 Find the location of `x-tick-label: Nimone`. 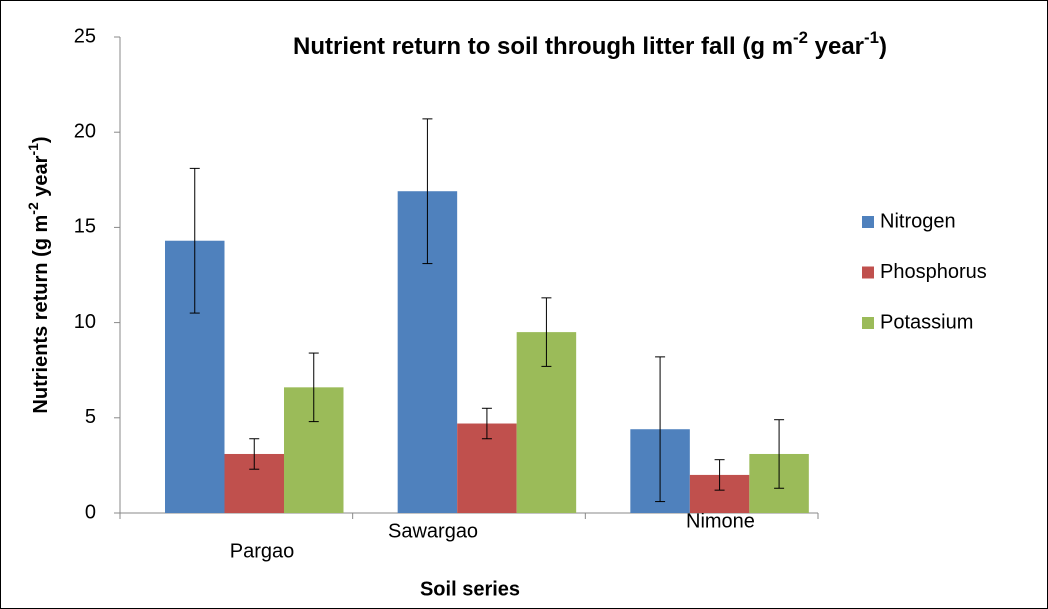

x-tick-label: Nimone is located at coordinates (720, 521).